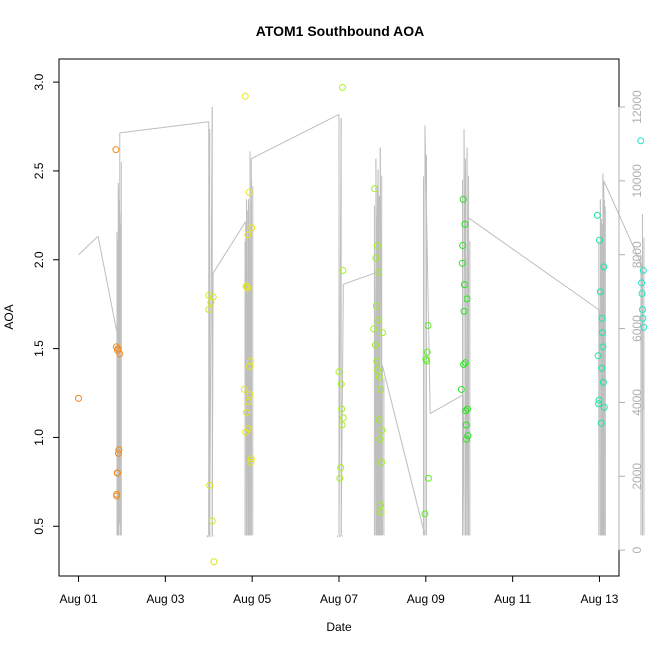 The width and height of the screenshot is (650, 650). I want to click on y-tick-label: 0.5, so click(39, 526).